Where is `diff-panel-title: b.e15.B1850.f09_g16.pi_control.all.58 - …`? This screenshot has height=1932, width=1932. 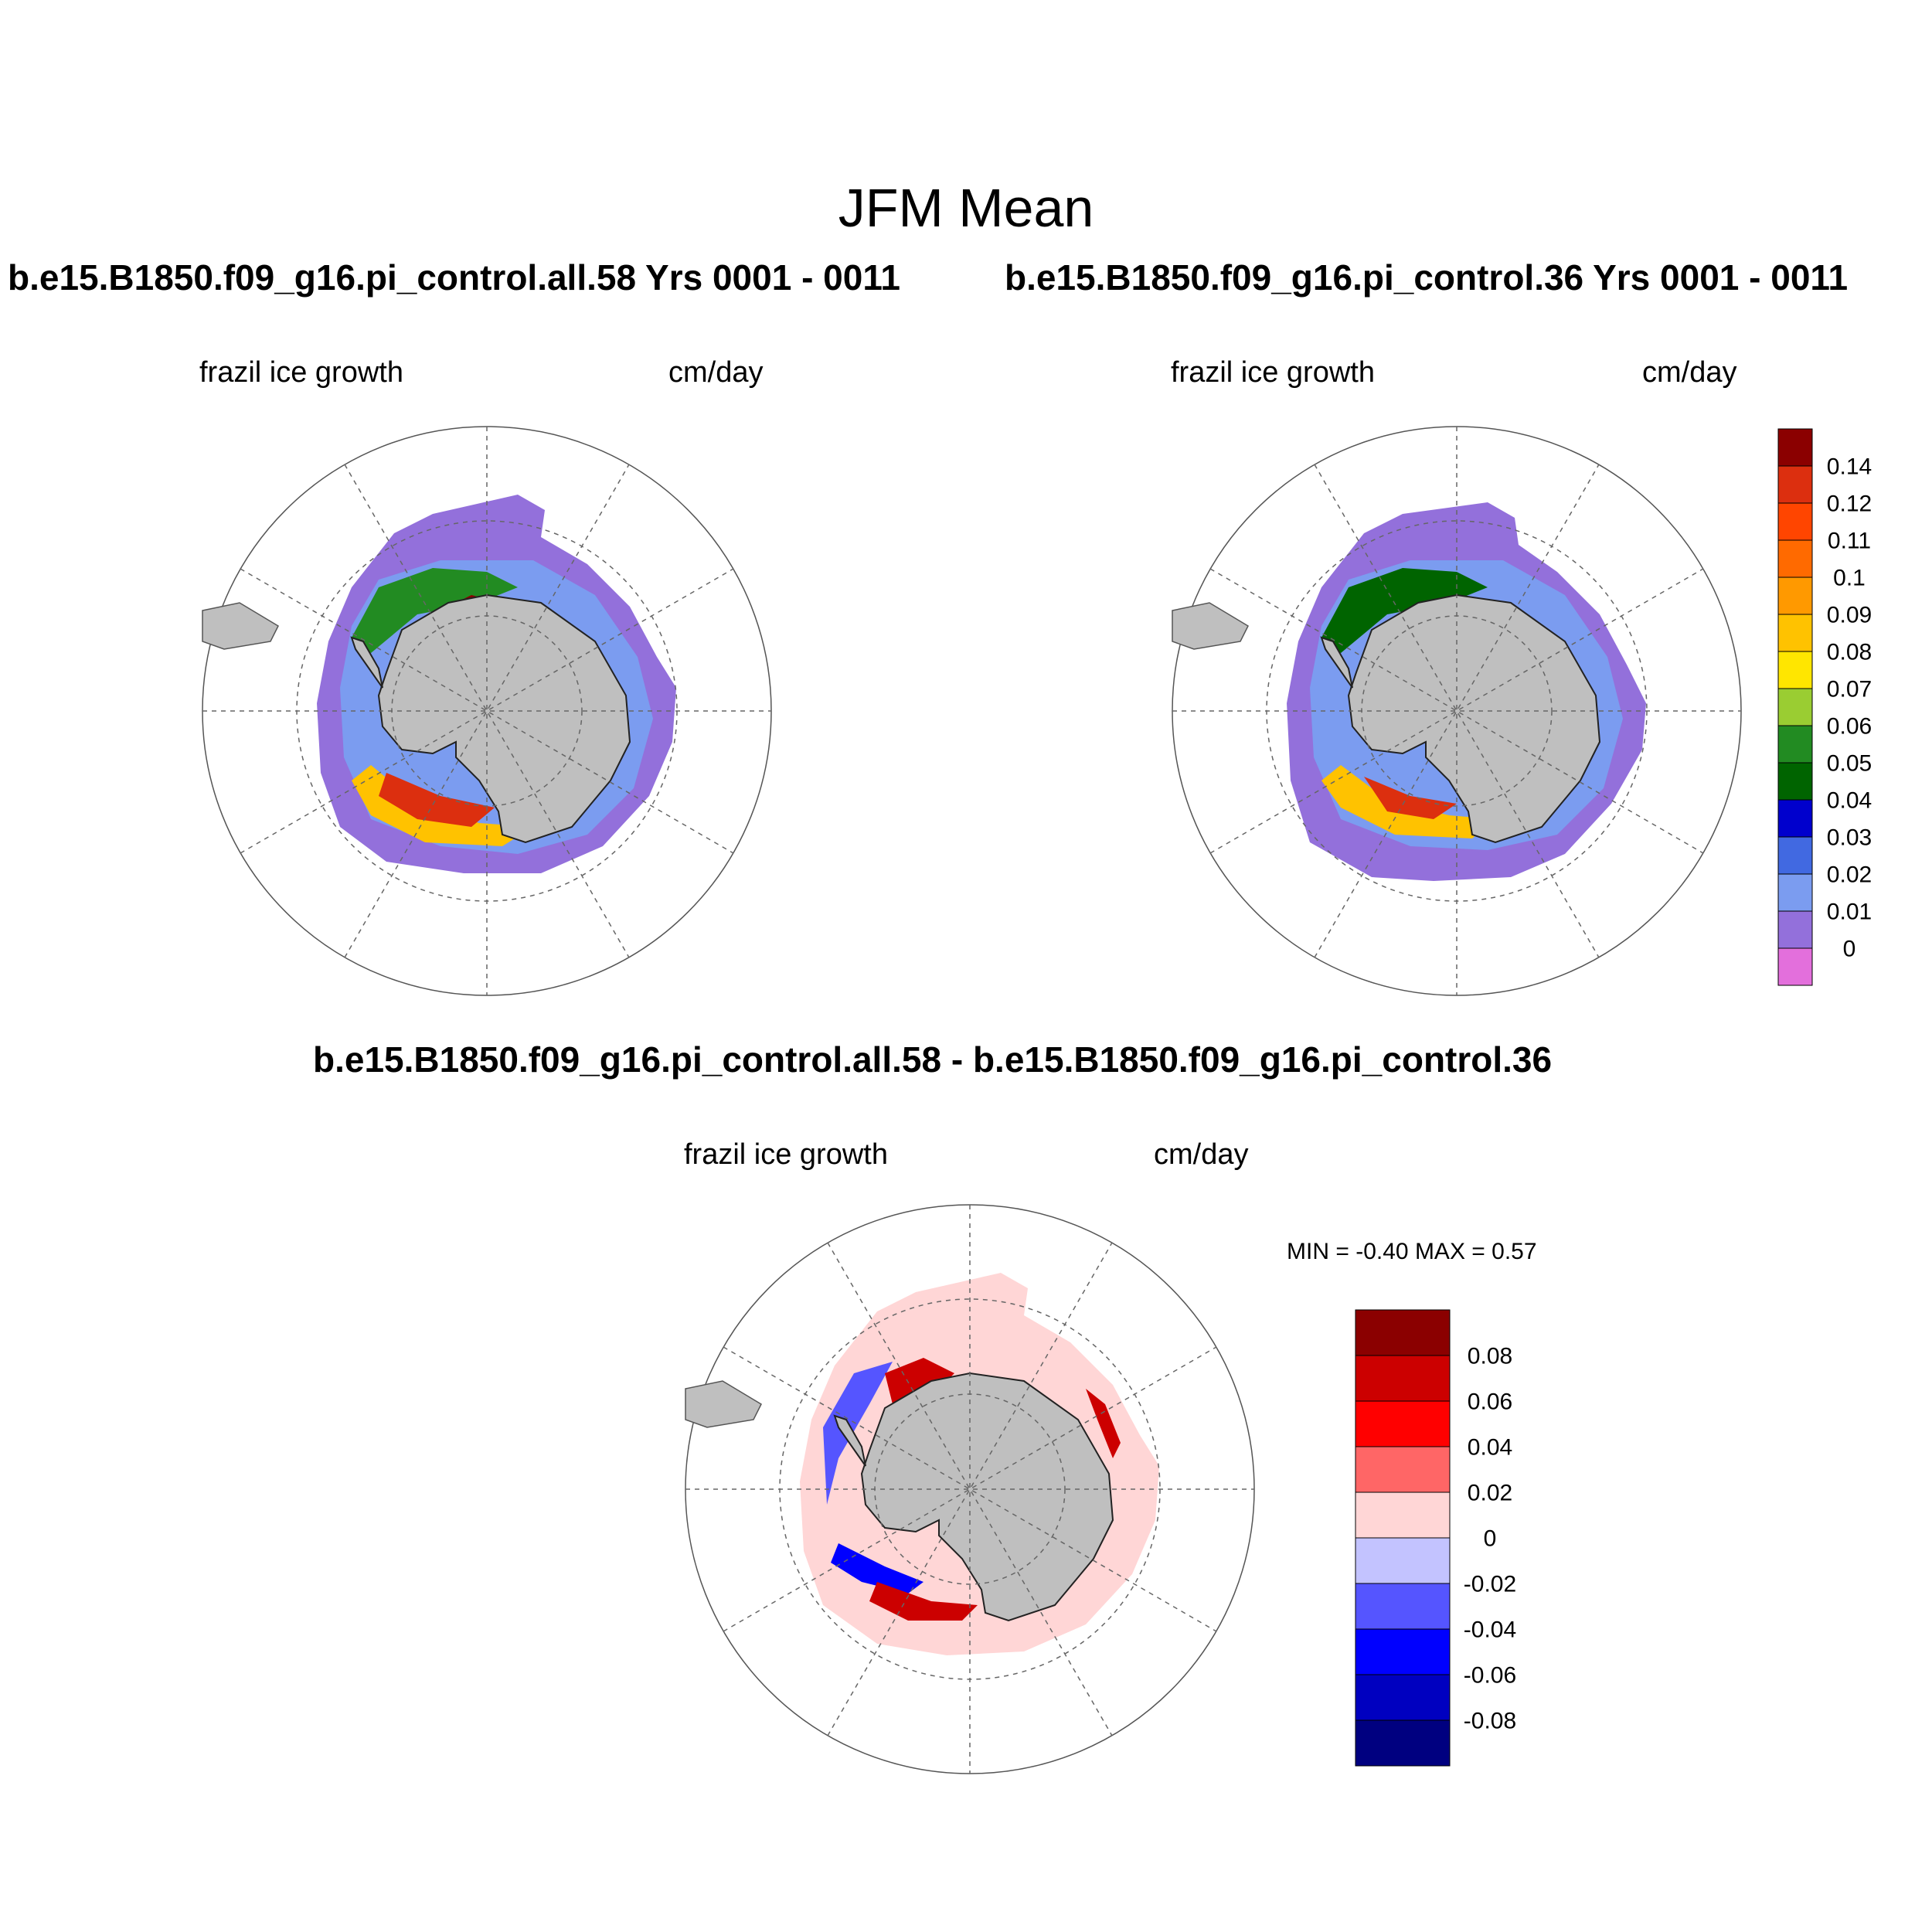 diff-panel-title: b.e15.B1850.f09_g16.pi_control.all.58 - … is located at coordinates (933, 1059).